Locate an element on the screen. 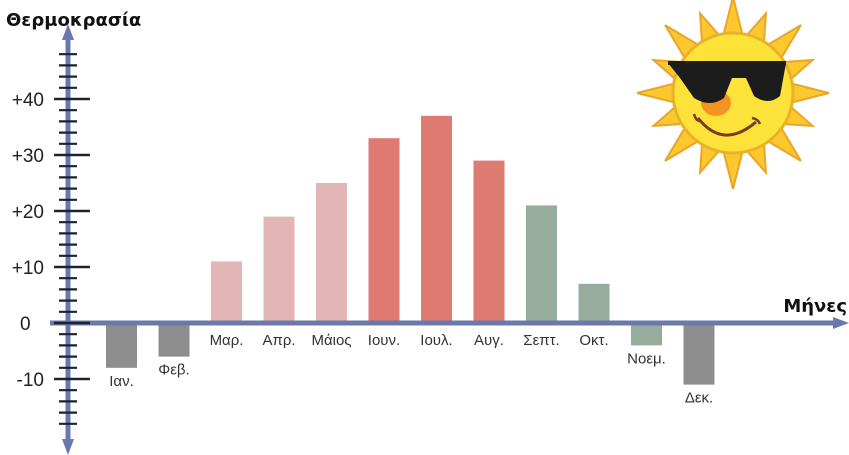 This screenshot has width=849, height=455. y-tick-label-2: +30 is located at coordinates (28, 156).